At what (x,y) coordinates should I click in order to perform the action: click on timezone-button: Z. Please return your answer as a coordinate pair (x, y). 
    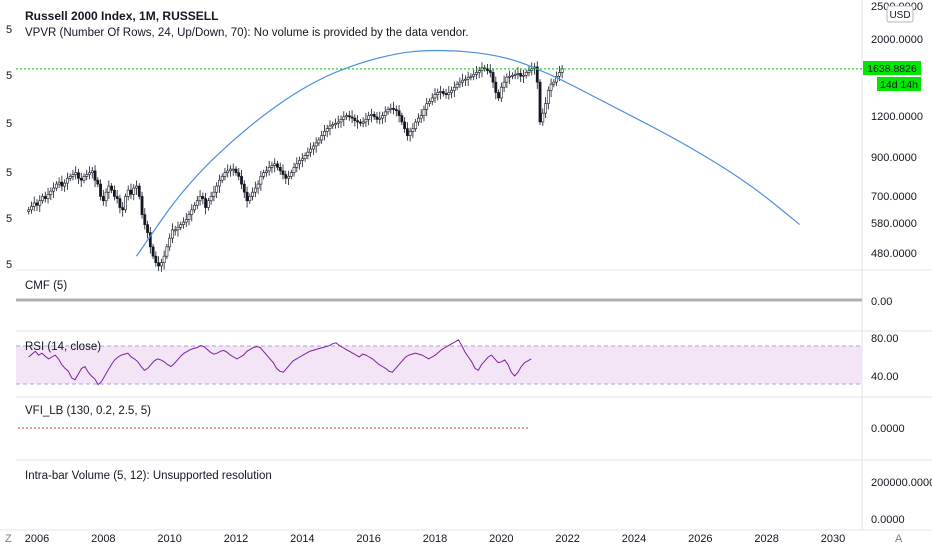
    Looking at the image, I should click on (8, 539).